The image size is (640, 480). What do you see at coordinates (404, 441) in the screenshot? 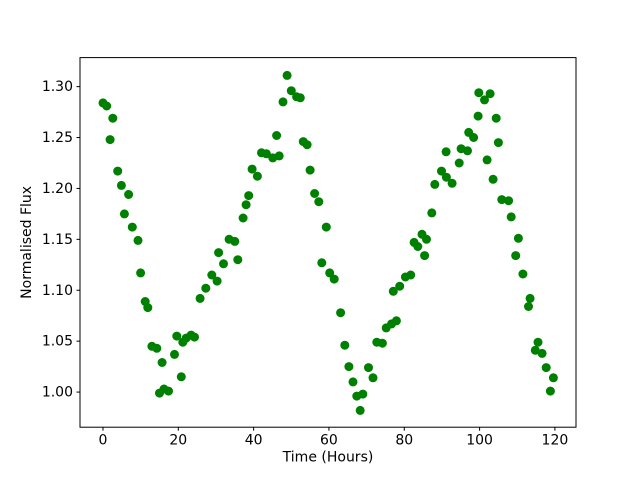
I see `x-tick-label: 80` at bounding box center [404, 441].